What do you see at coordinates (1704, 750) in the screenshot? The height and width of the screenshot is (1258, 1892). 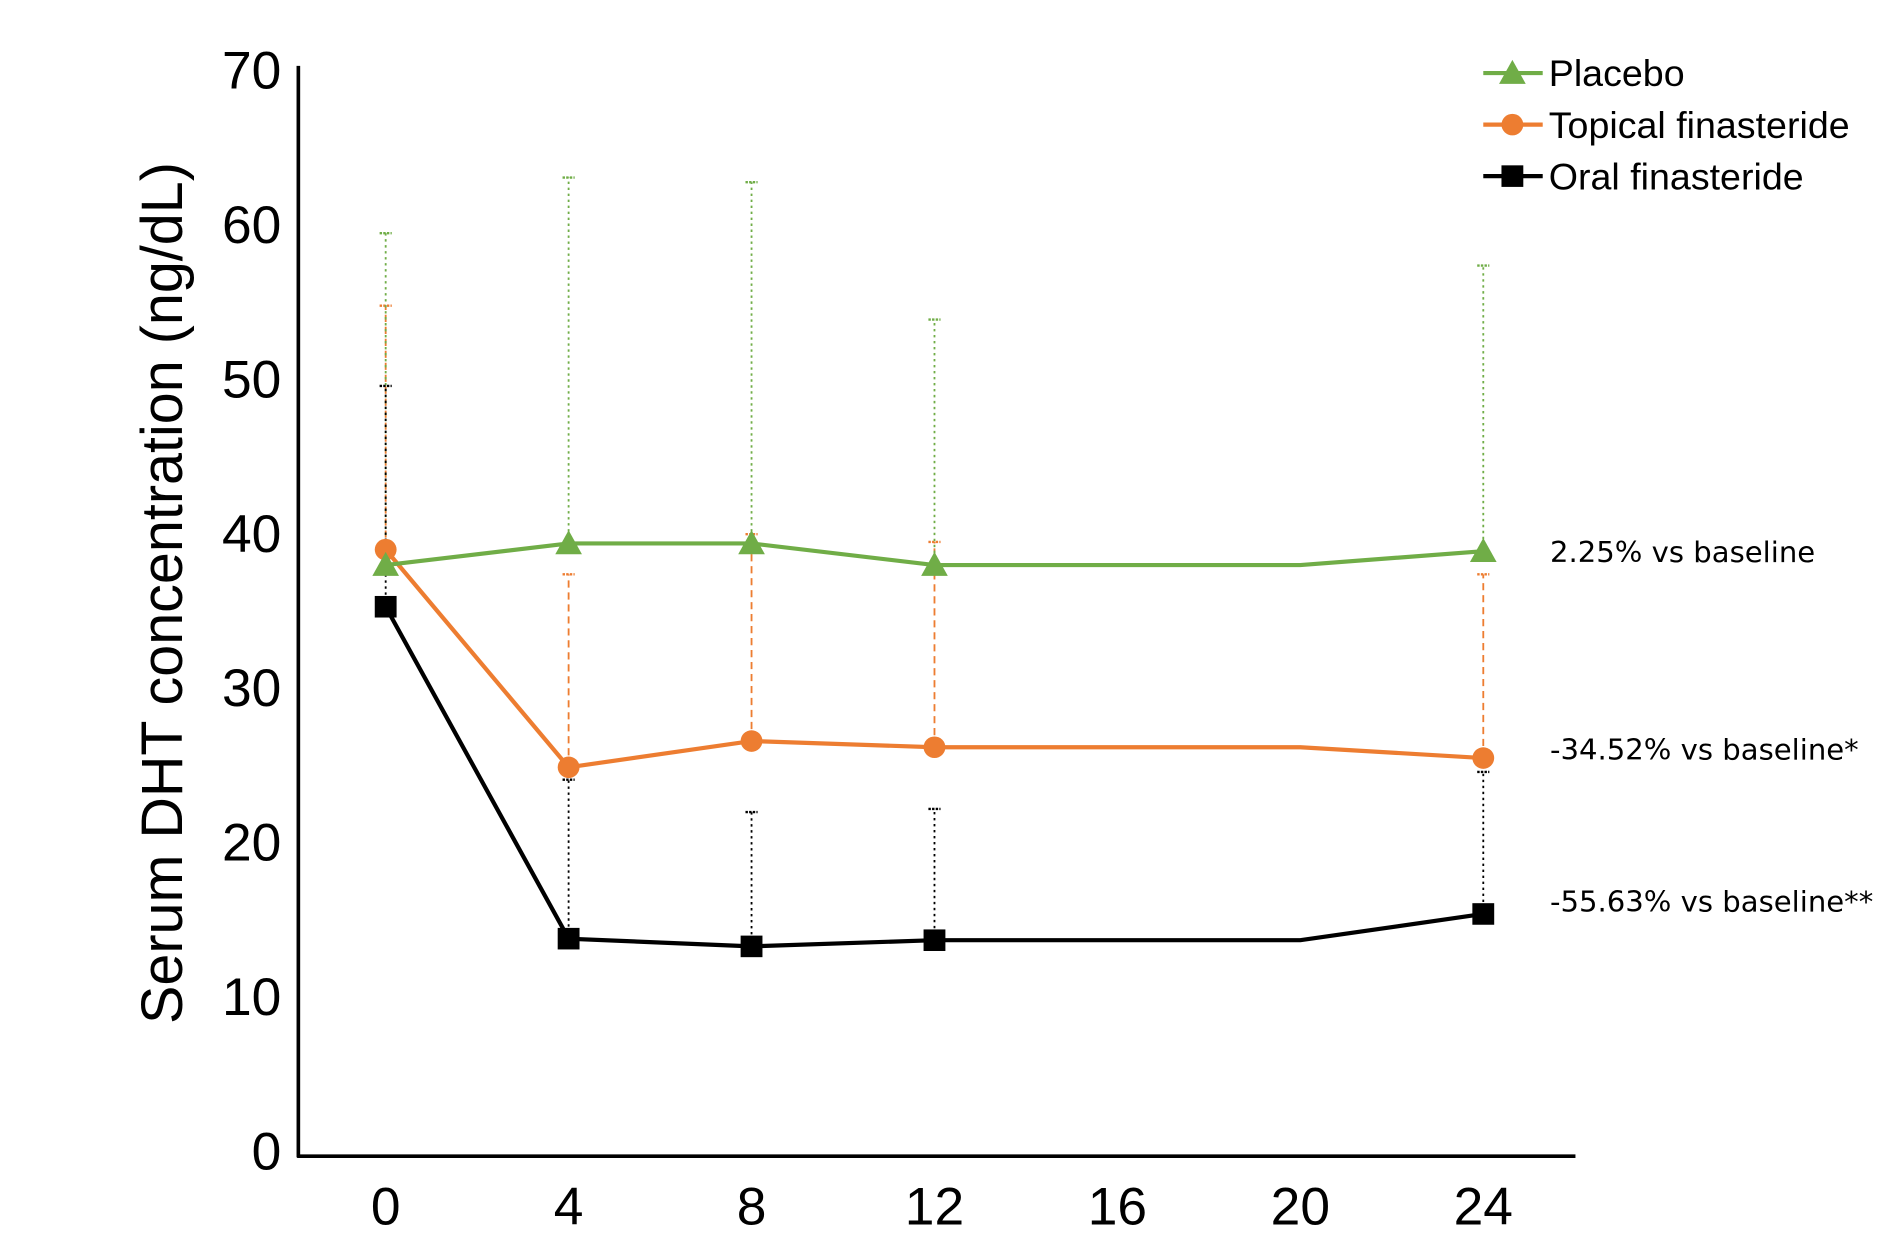 I see `topical-finasteride-annotation: -34.52% vs baseline*` at bounding box center [1704, 750].